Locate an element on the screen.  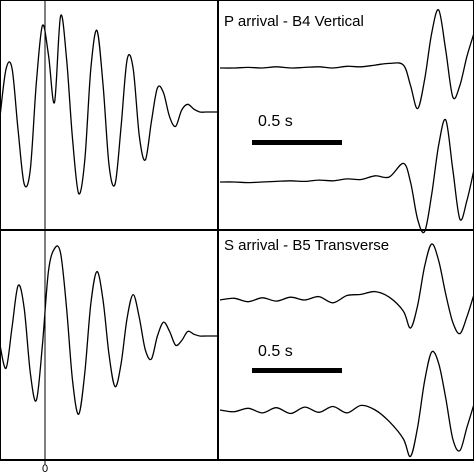
scale-bar-top is located at coordinates (297, 142).